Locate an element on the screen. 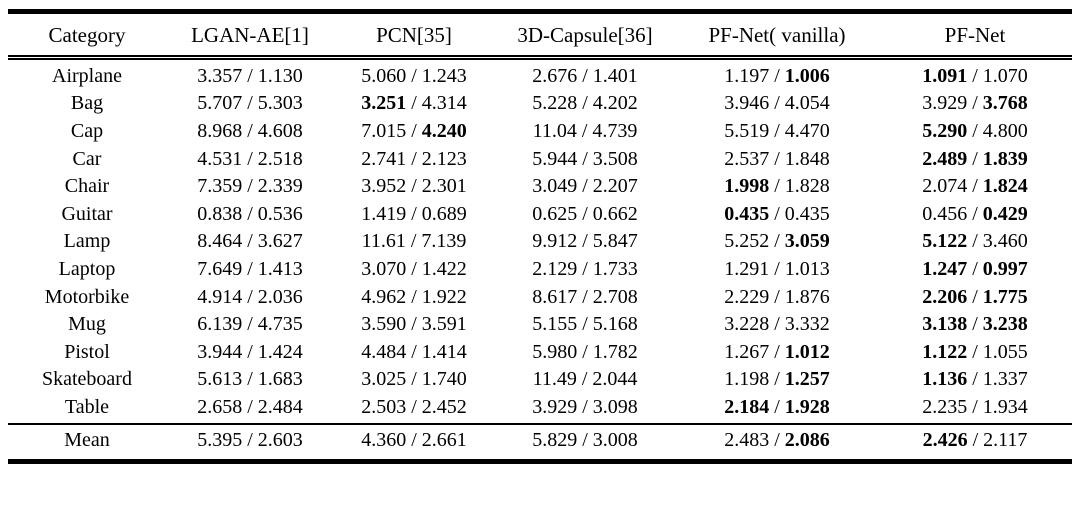 The image size is (1080, 511). value-second: 4.800 is located at coordinates (1005, 130).